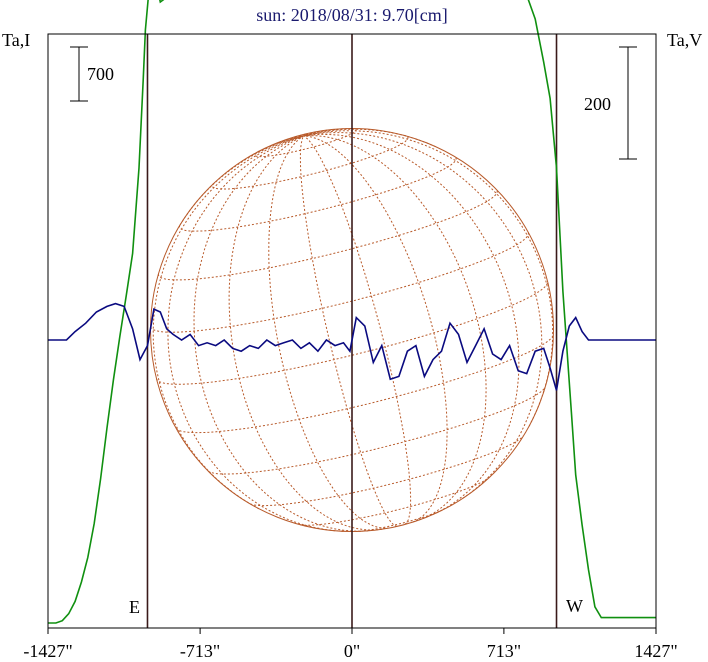 The image size is (708, 662). Describe the element at coordinates (16, 40) in the screenshot. I see `left-axis-label: Ta,I` at that location.